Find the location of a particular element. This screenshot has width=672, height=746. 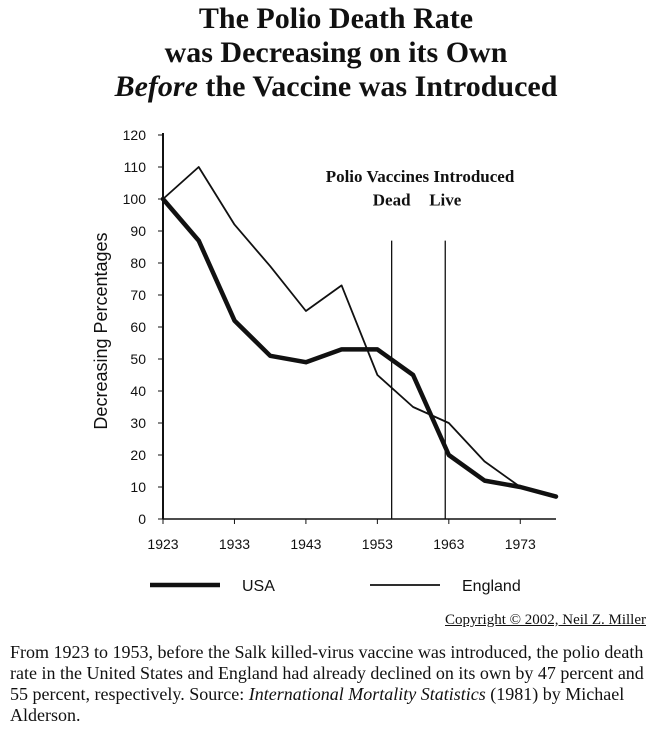

title-emphasis-word: Before is located at coordinates (156, 86).